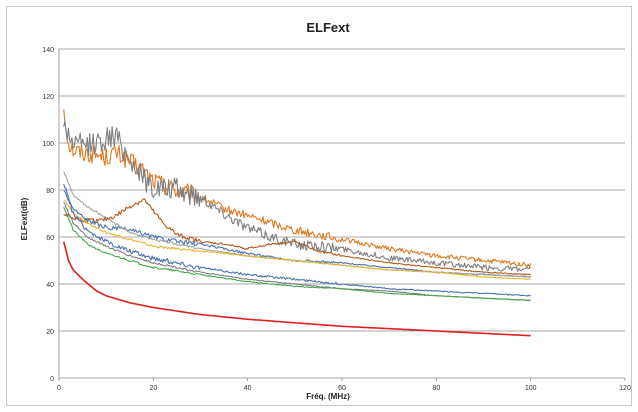 The width and height of the screenshot is (638, 412). What do you see at coordinates (153, 388) in the screenshot?
I see `x-tick-label: 20` at bounding box center [153, 388].